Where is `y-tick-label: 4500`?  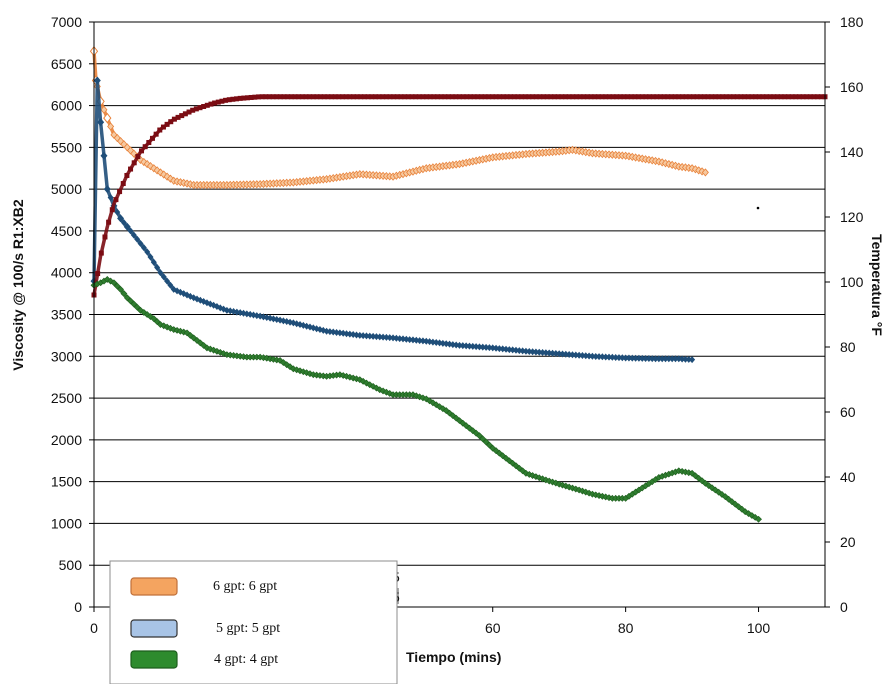 y-tick-label: 4500 is located at coordinates (66, 231).